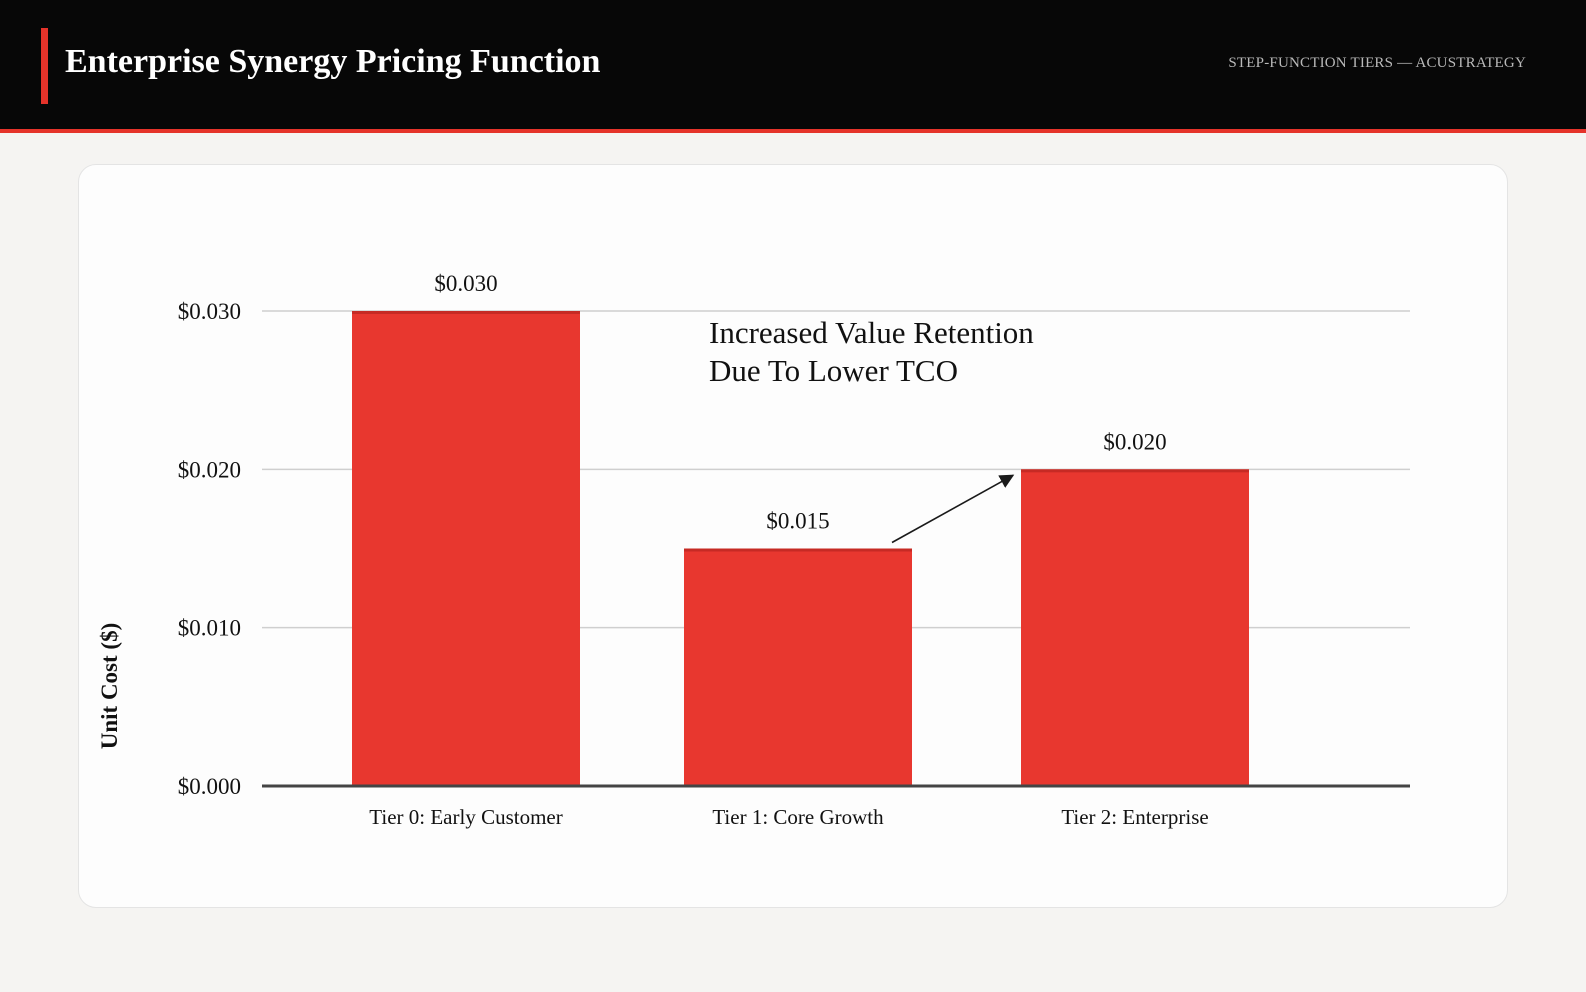 The height and width of the screenshot is (992, 1586). I want to click on y-axis-label: Unit Cost ($), so click(109, 686).